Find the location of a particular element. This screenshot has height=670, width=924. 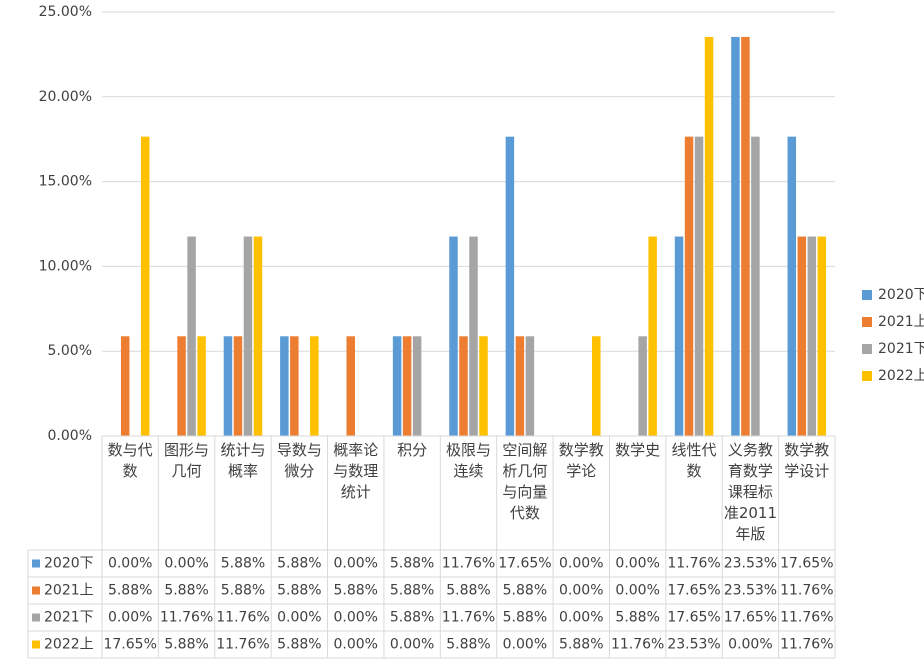

category-cell: 数学教学设计 is located at coordinates (807, 460).